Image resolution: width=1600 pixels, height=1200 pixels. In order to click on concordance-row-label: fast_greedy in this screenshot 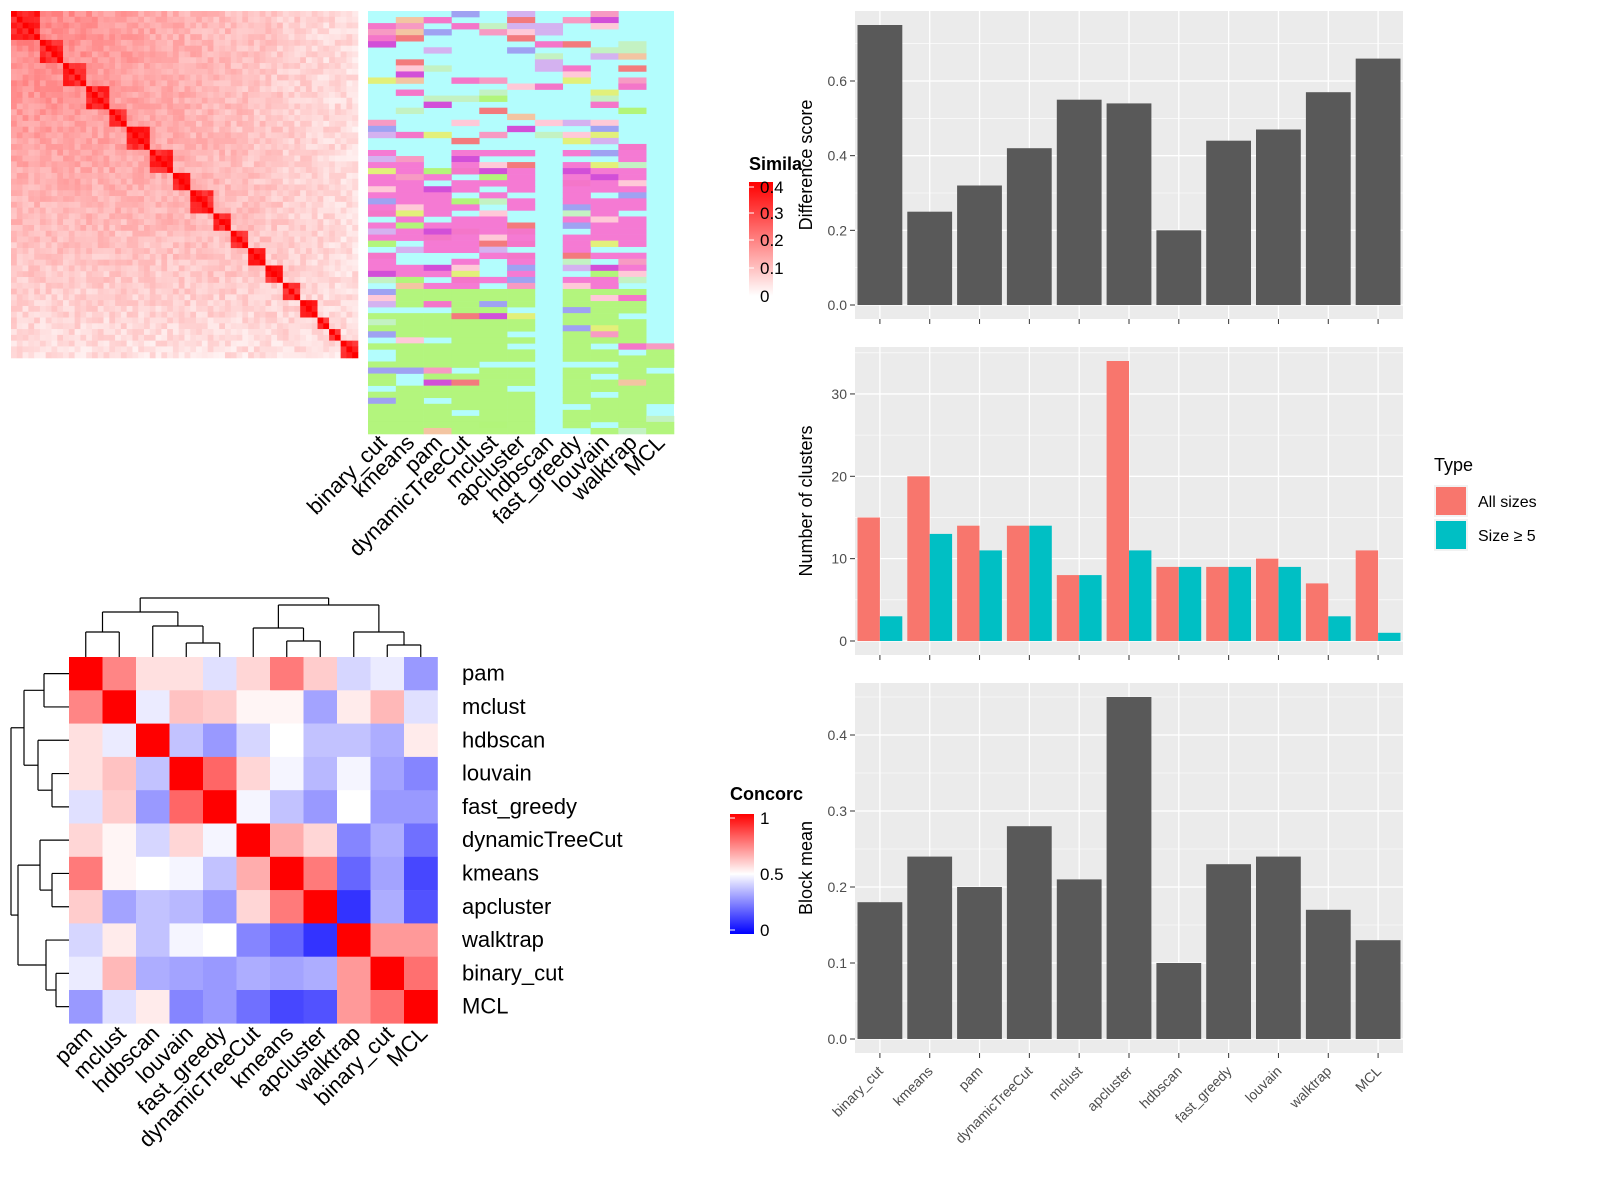, I will do `click(519, 806)`.